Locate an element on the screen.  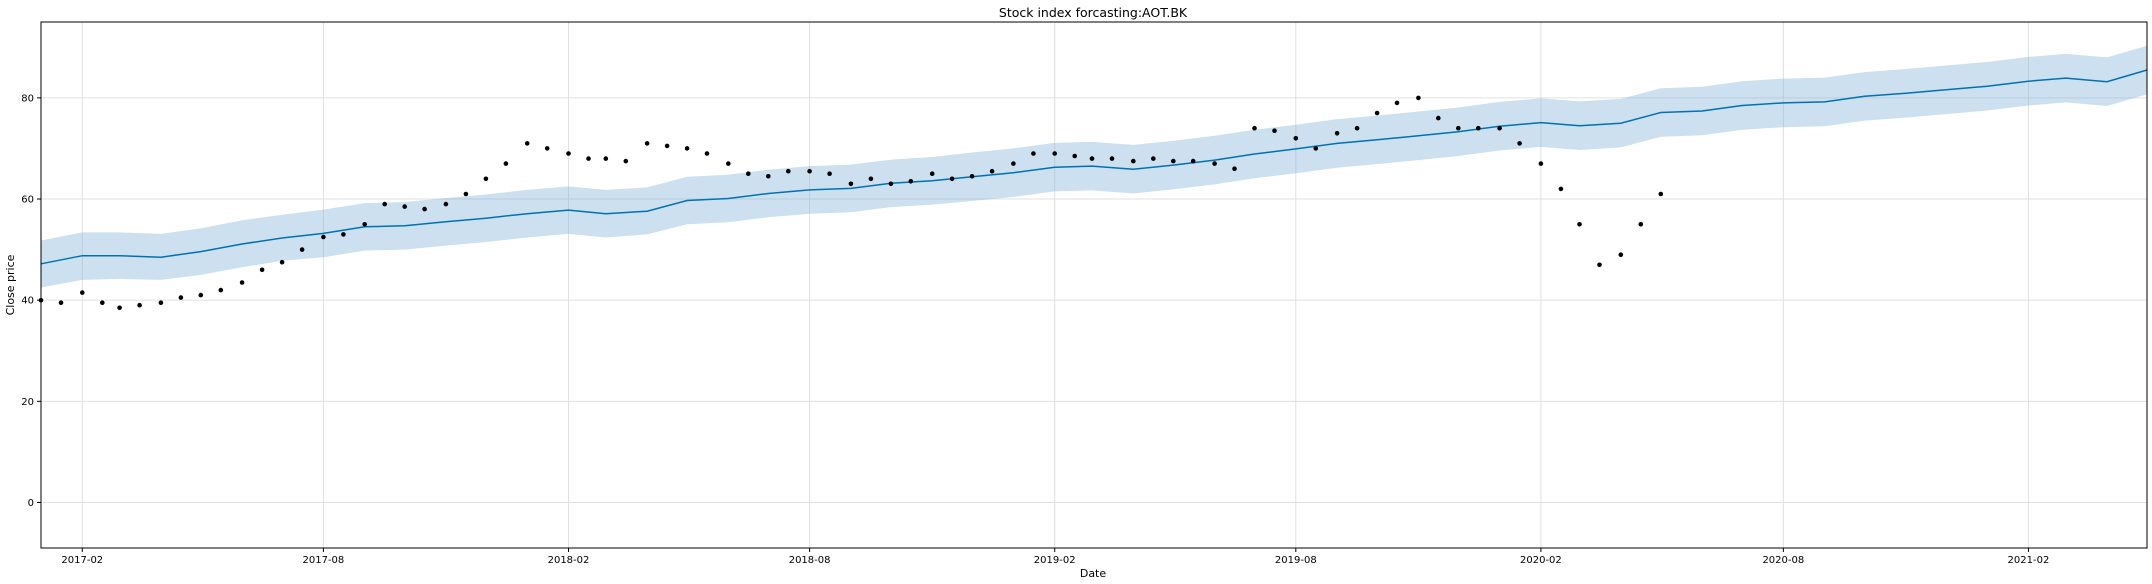
y-tick-label: 20 is located at coordinates (27, 402).